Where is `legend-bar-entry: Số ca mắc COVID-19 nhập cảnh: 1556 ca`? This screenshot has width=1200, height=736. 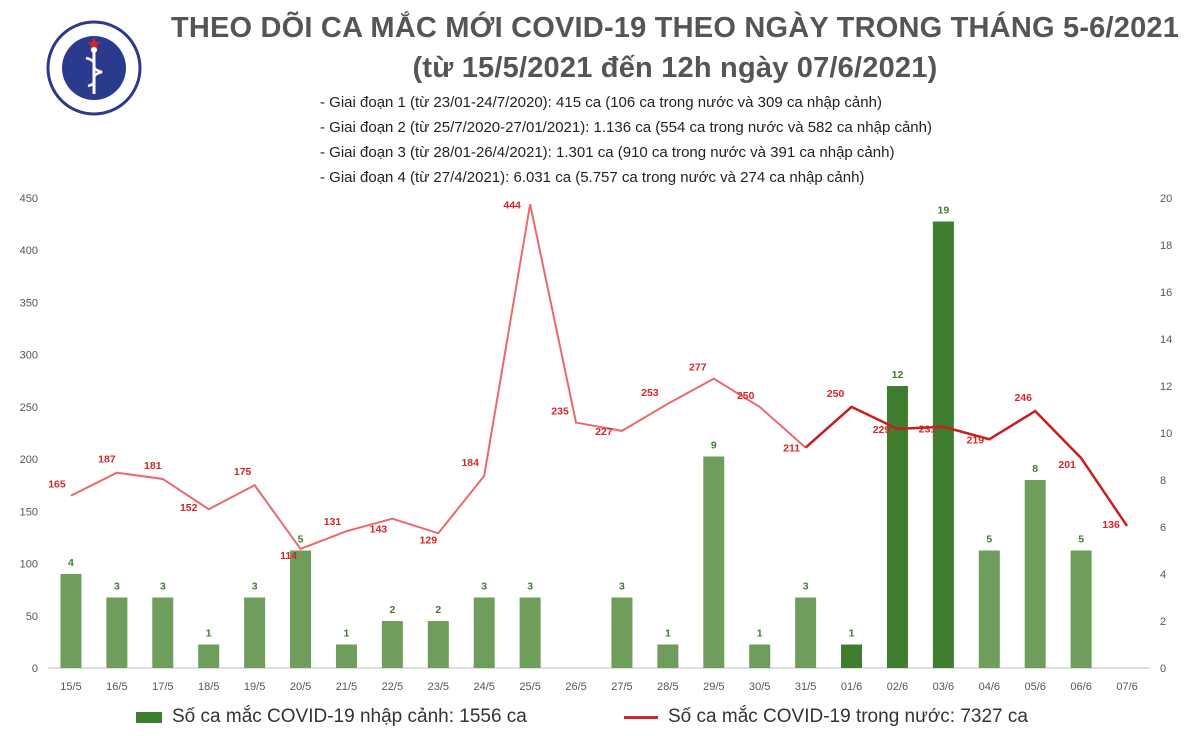
legend-bar-entry: Số ca mắc COVID-19 nhập cảnh: 1556 ca is located at coordinates (331, 717).